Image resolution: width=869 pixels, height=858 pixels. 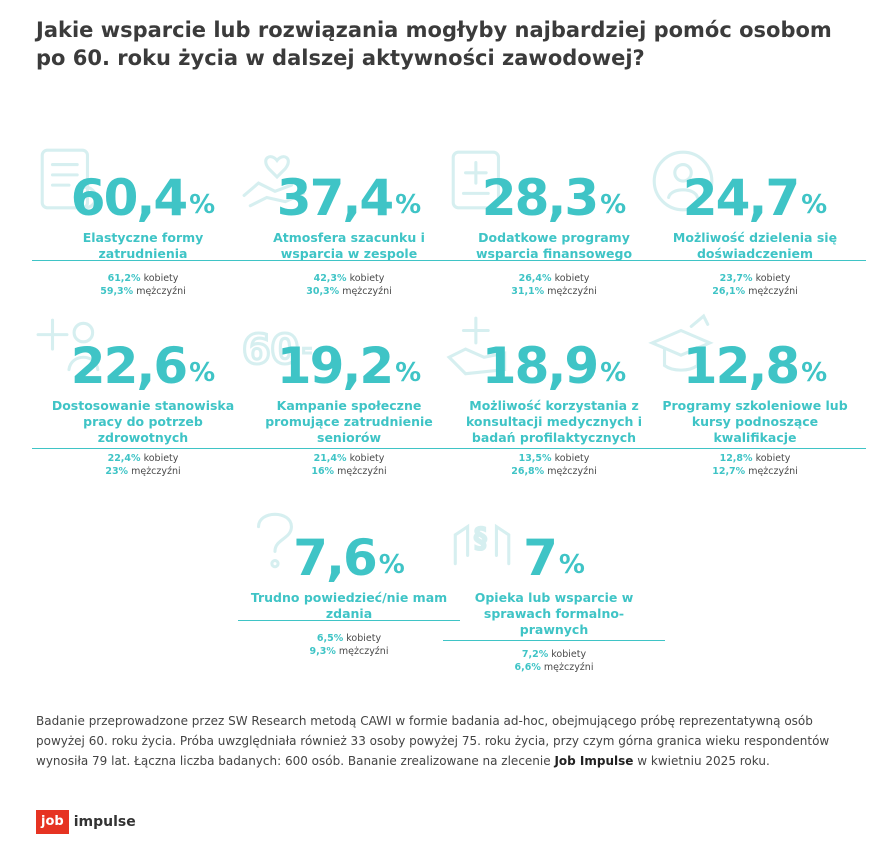 I want to click on men-share: 16% mężczyźni, so click(x=349, y=471).